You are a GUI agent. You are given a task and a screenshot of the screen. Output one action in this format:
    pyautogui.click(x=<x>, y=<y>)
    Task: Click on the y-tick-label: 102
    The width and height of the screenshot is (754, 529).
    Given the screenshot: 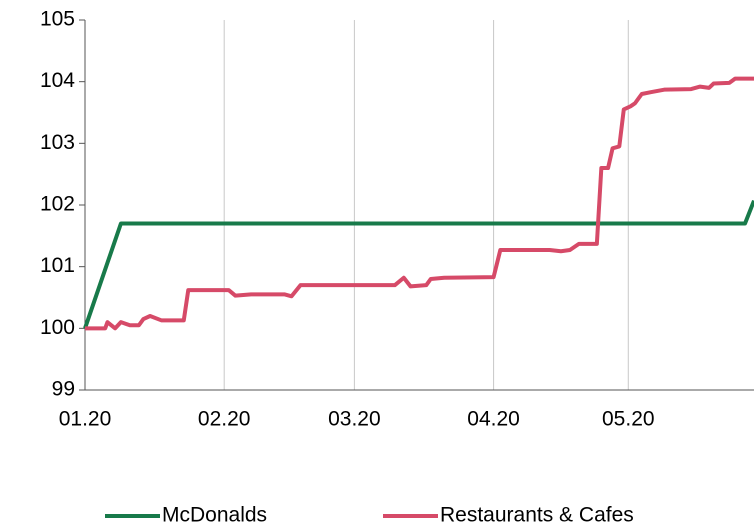 What is the action you would take?
    pyautogui.click(x=57, y=204)
    